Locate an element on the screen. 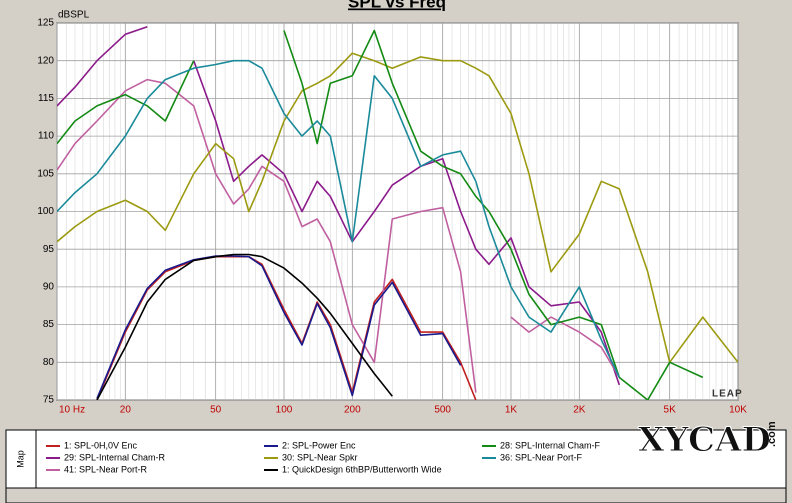  x-tick-label: 200 is located at coordinates (352, 410).